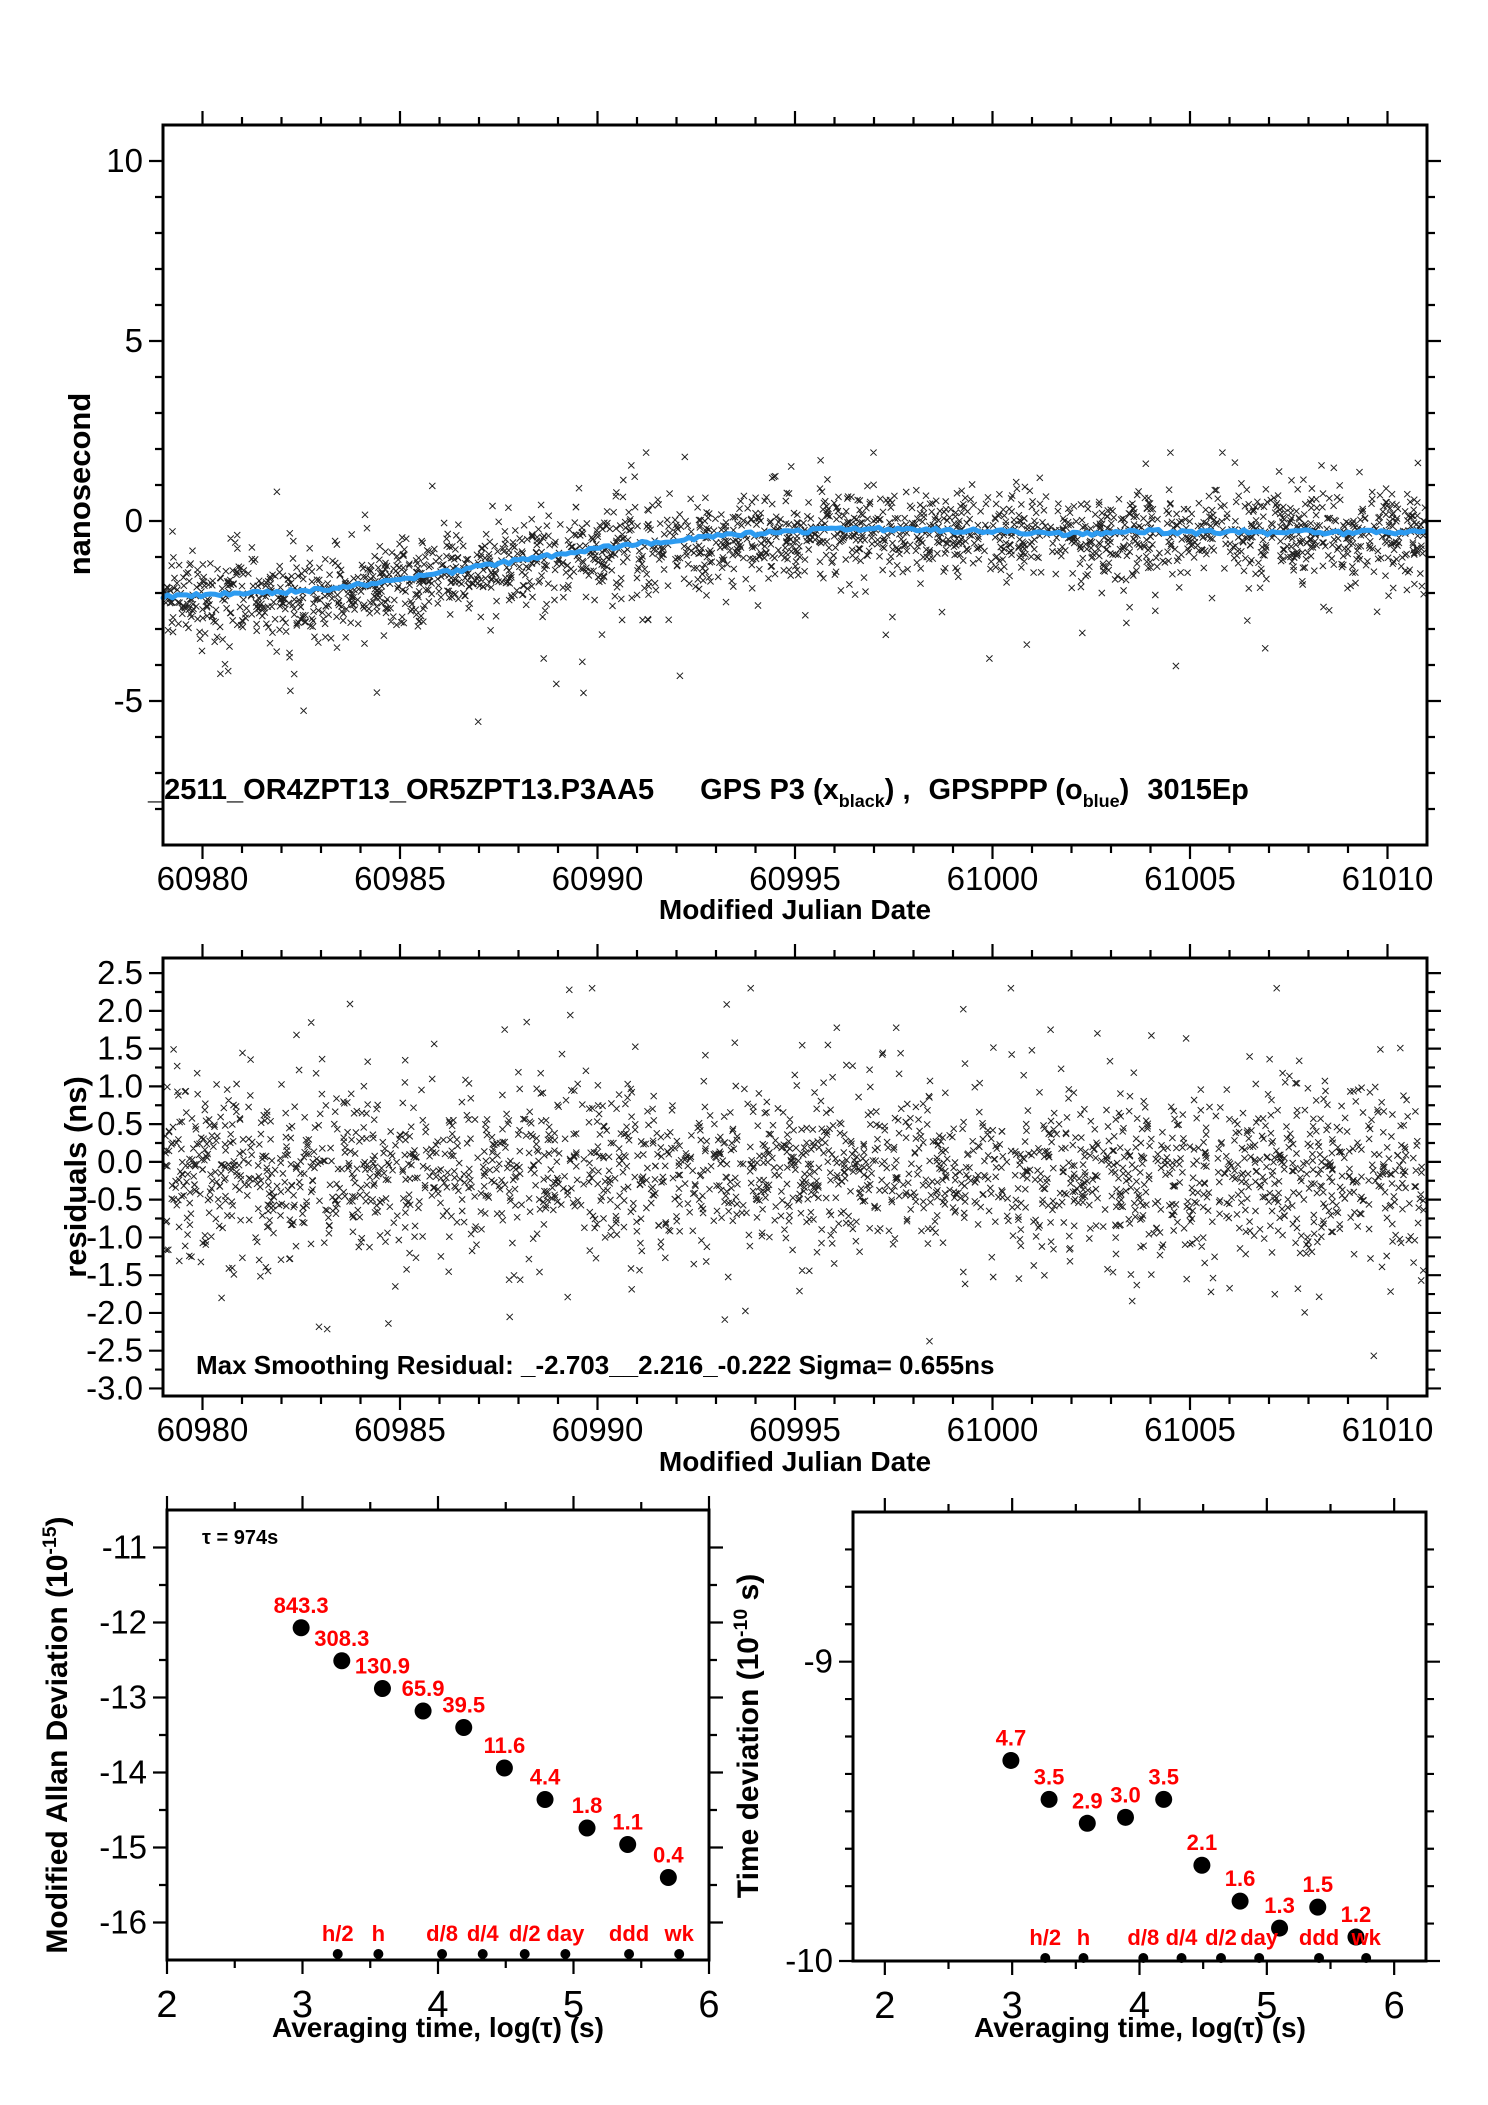 This screenshot has height=2105, width=1488. I want to click on y-tick-label: -1.5, so click(114, 1274).